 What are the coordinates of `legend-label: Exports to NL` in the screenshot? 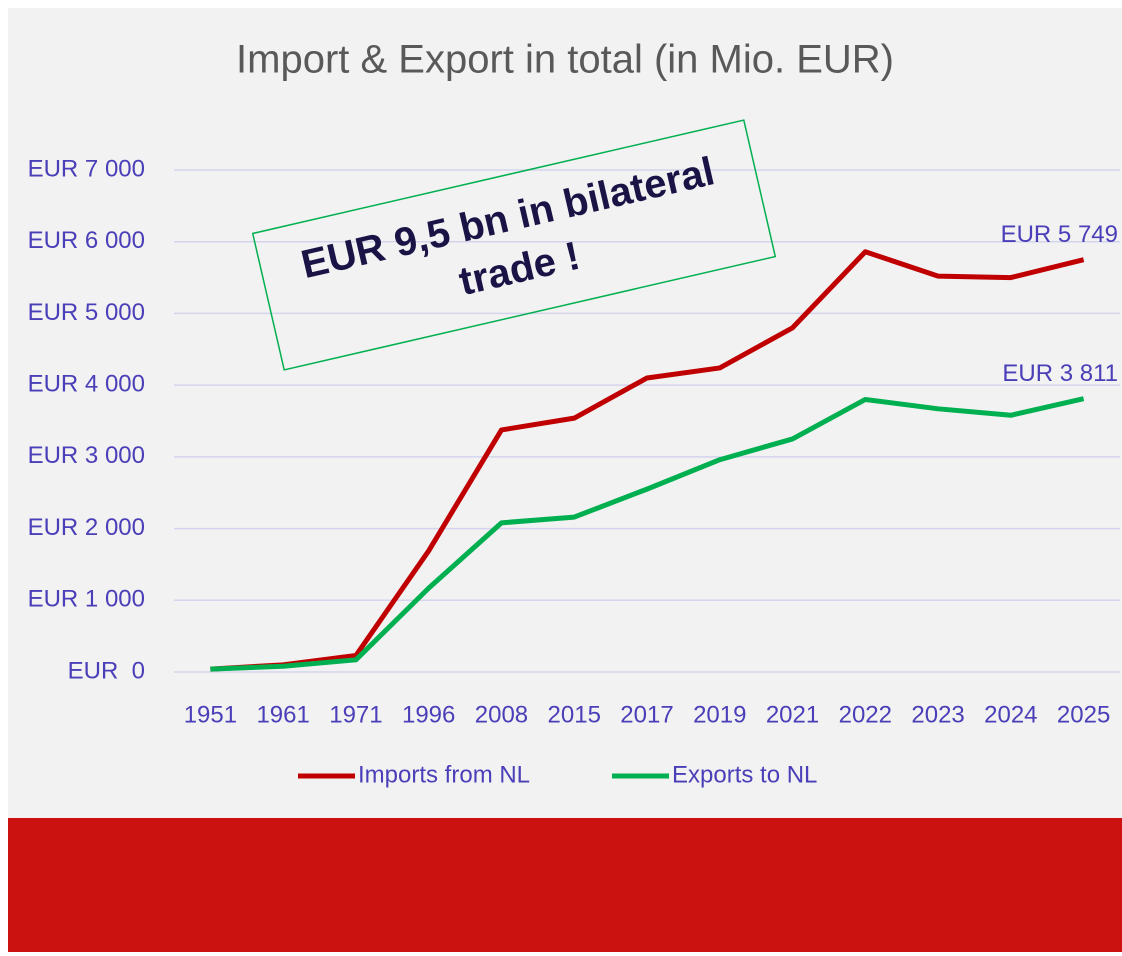 It's located at (744, 774).